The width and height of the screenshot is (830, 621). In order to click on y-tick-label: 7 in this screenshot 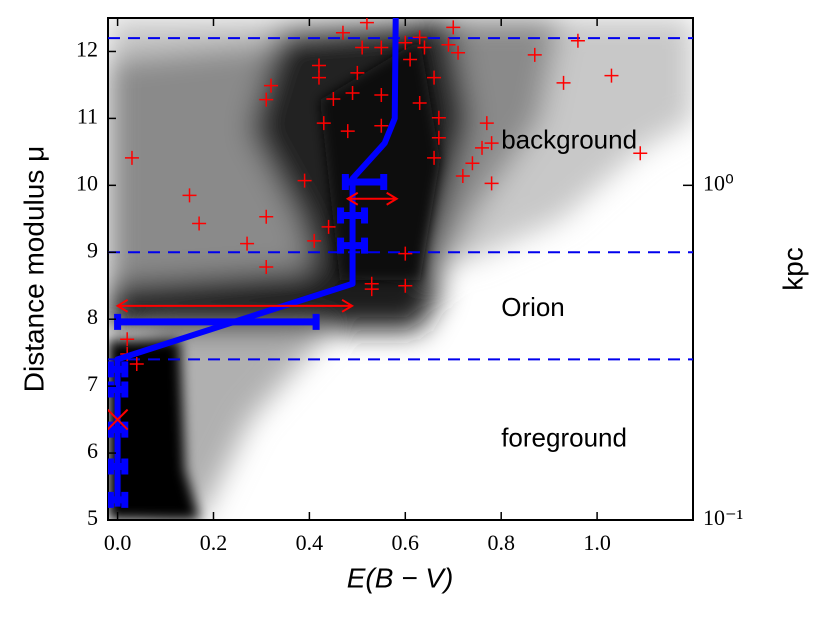, I will do `click(92, 383)`.